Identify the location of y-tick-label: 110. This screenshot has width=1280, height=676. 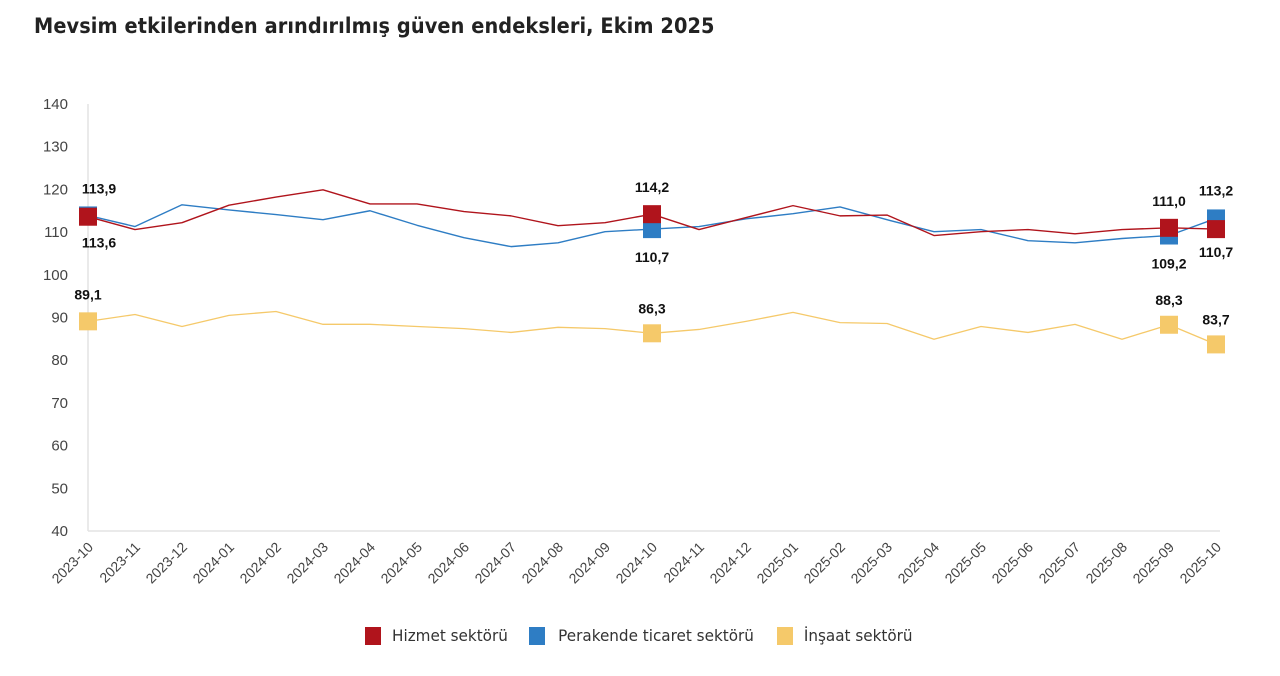
(56, 232).